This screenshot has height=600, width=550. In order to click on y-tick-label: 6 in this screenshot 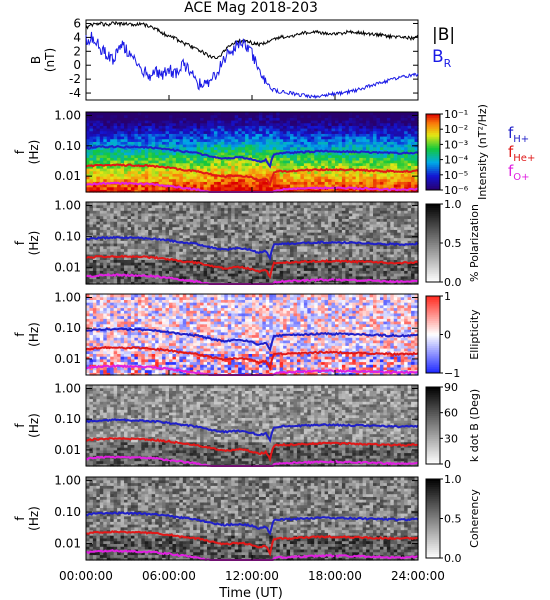, I will do `click(77, 23)`.